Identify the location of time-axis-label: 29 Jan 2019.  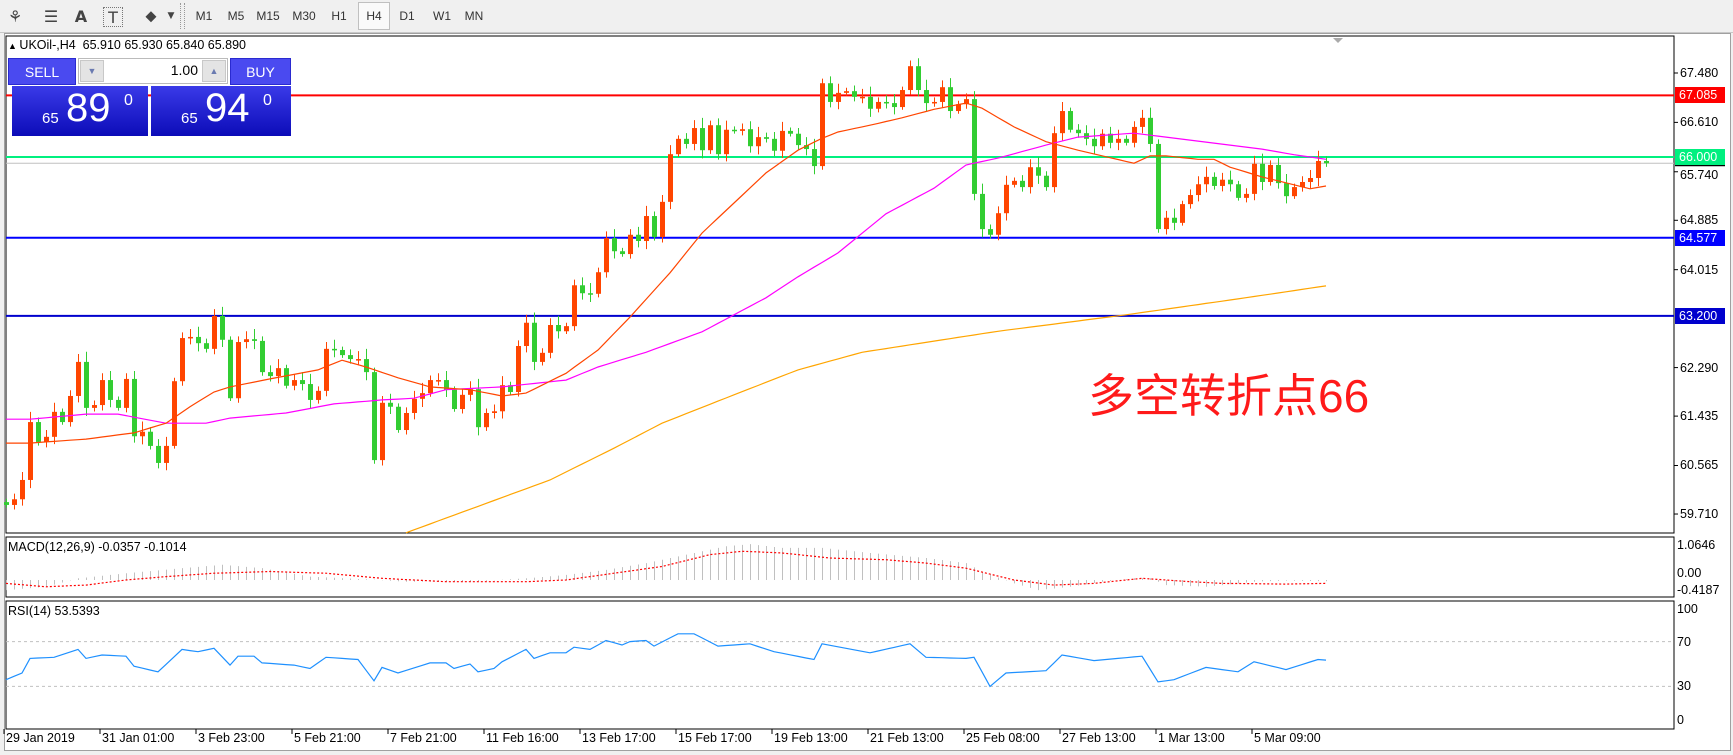
(40, 738).